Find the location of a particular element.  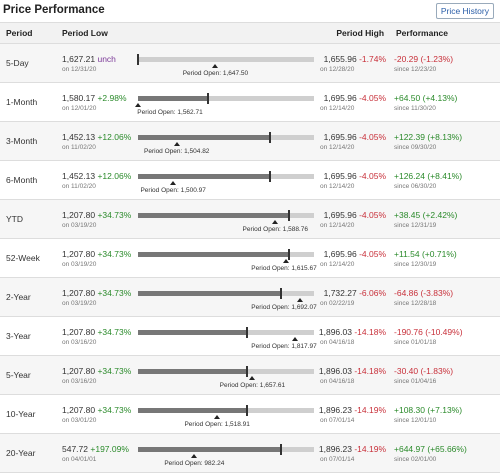

range-bar: Period Open: 982.24 is located at coordinates (227, 453).